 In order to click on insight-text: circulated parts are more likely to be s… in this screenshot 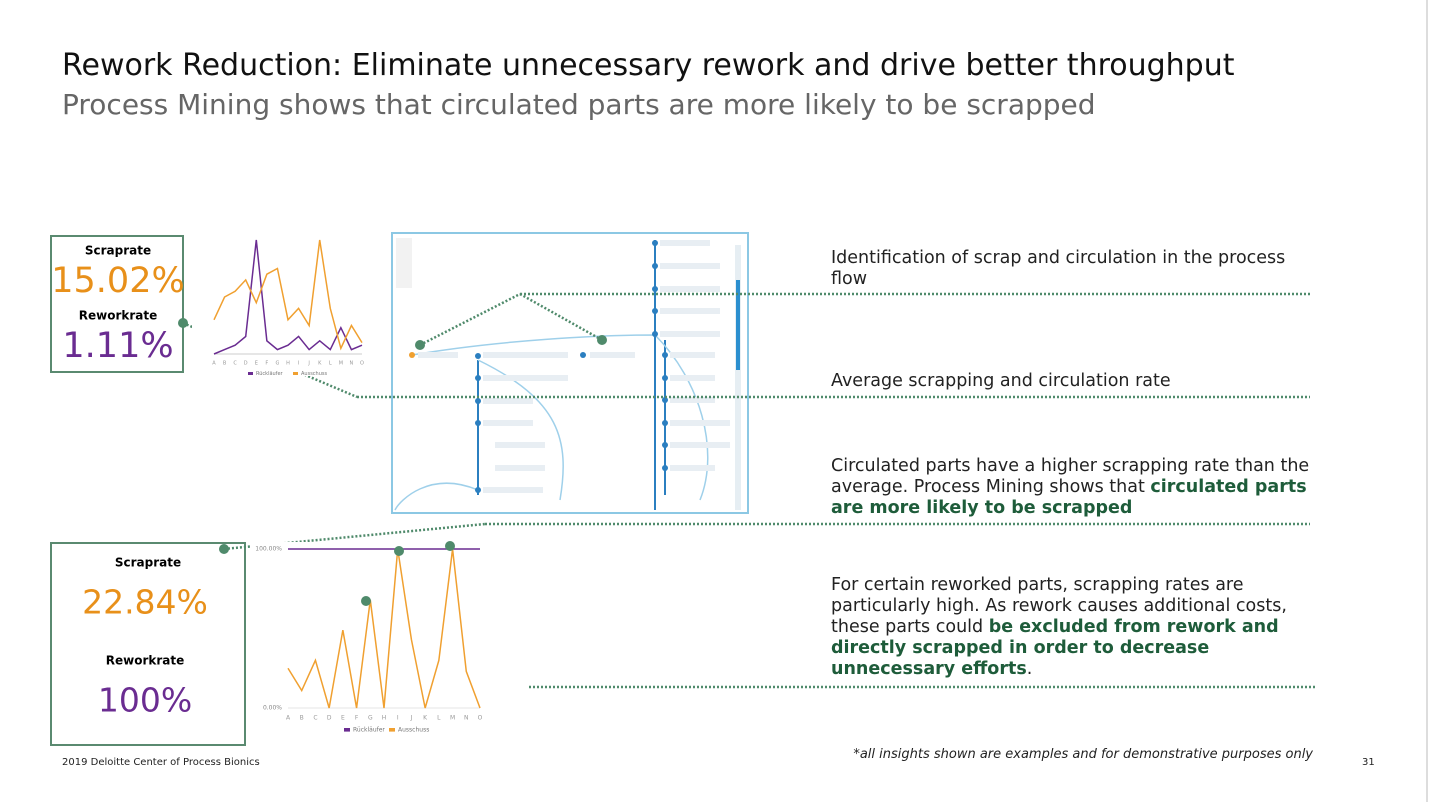, I will do `click(1069, 497)`.